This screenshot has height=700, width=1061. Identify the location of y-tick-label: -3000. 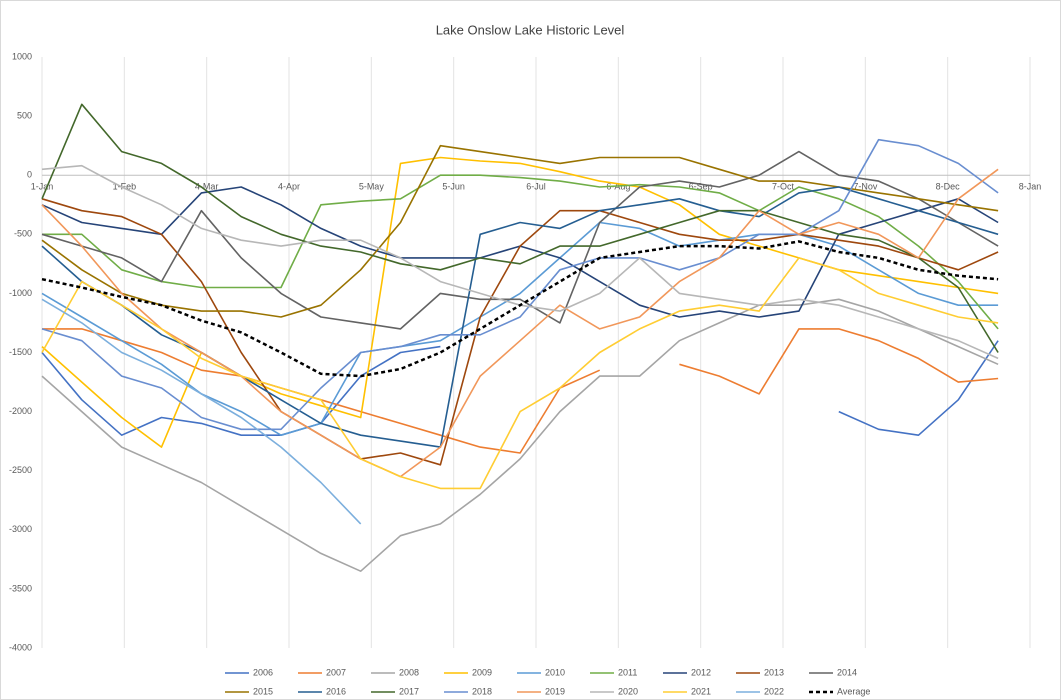
(20, 529).